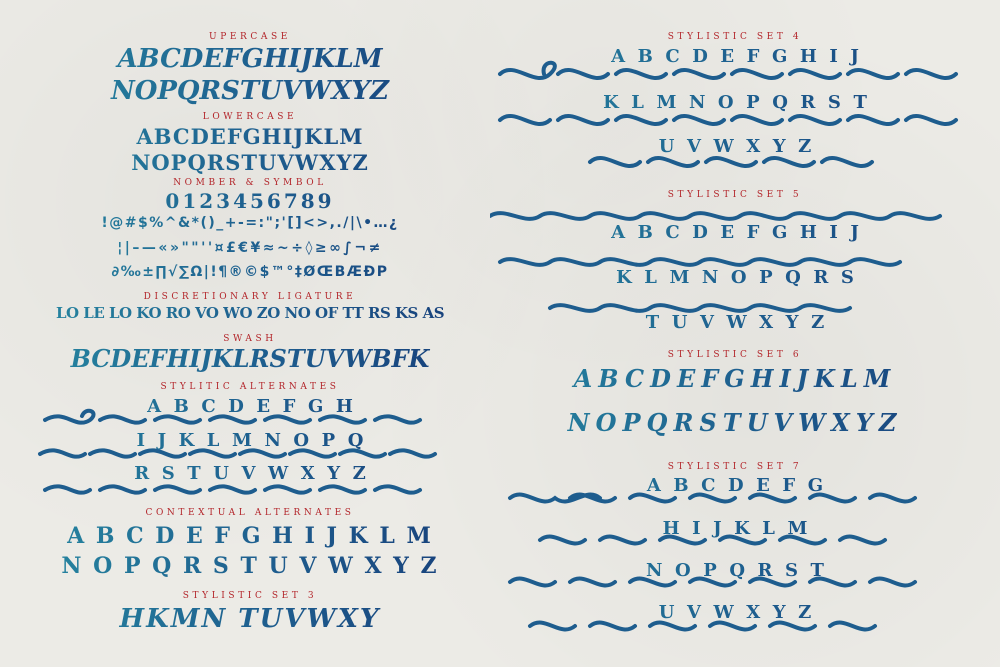 The width and height of the screenshot is (1000, 667). I want to click on stylistic-set-5-row-3: T U V W X Y Z, so click(735, 322).